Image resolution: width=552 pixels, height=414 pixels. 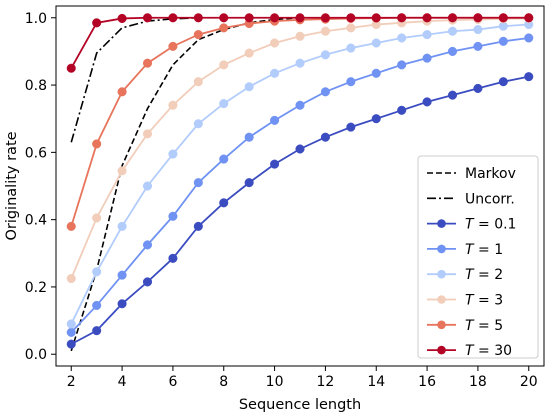 I want to click on legend-label: T = 30, so click(x=488, y=351).